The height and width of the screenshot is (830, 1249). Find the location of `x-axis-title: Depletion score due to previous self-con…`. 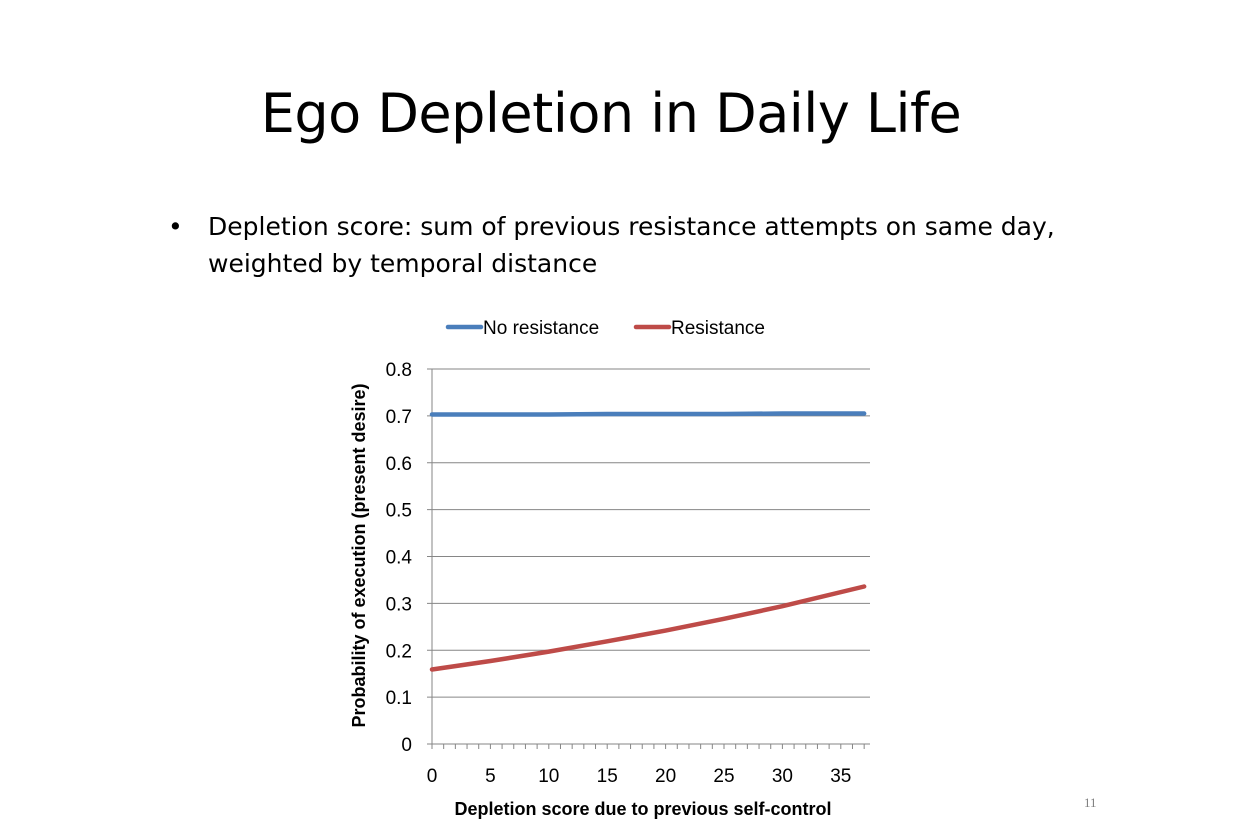

x-axis-title: Depletion score due to previous self-con… is located at coordinates (642, 809).